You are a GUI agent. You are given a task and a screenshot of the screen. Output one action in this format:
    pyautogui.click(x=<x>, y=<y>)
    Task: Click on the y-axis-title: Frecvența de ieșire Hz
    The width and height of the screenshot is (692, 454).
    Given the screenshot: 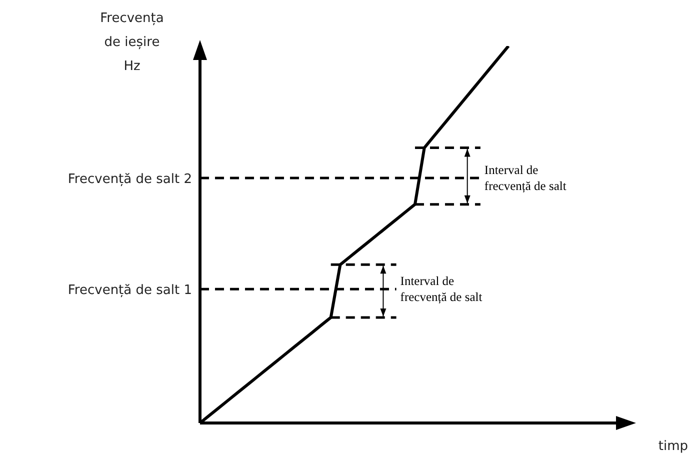 What is the action you would take?
    pyautogui.click(x=132, y=42)
    